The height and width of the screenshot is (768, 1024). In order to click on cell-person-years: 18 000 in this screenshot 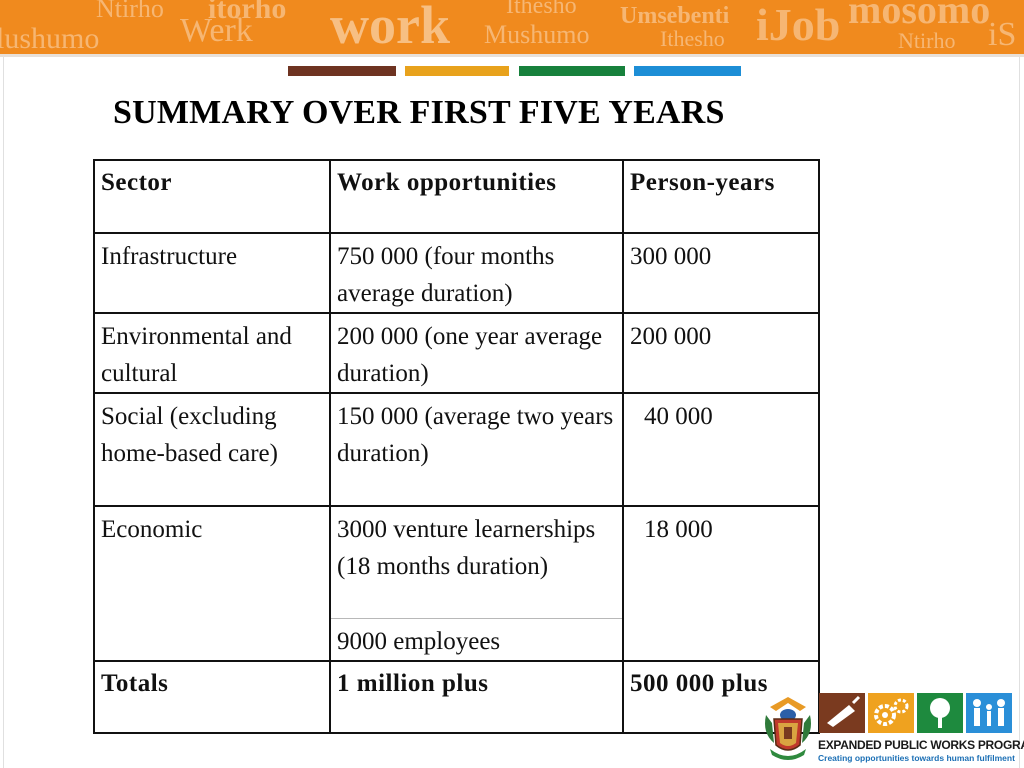, I will do `click(721, 583)`.